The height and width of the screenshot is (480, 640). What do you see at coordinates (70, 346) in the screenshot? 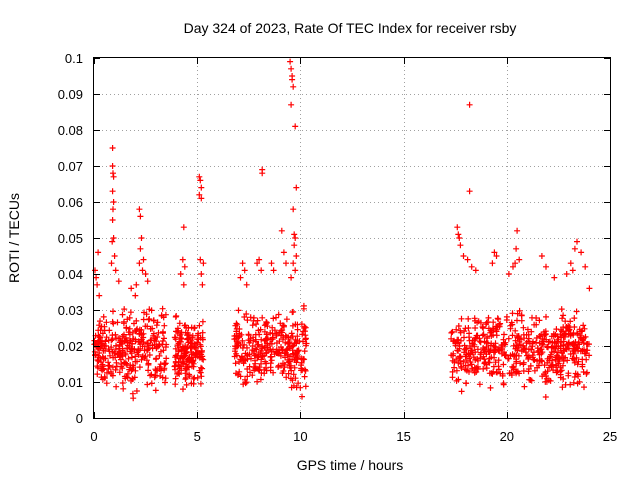
I see `y-tick-label: 0.02` at bounding box center [70, 346].